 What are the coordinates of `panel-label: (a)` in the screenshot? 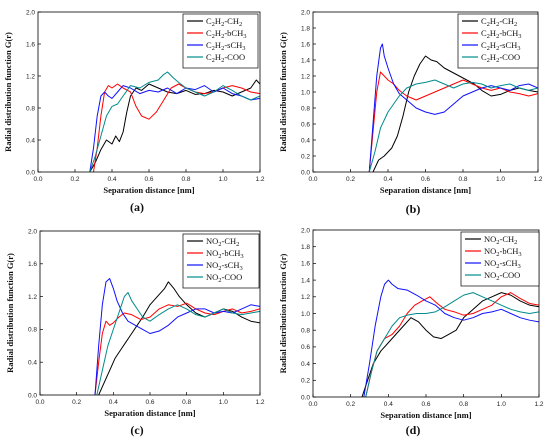 It's located at (137, 207).